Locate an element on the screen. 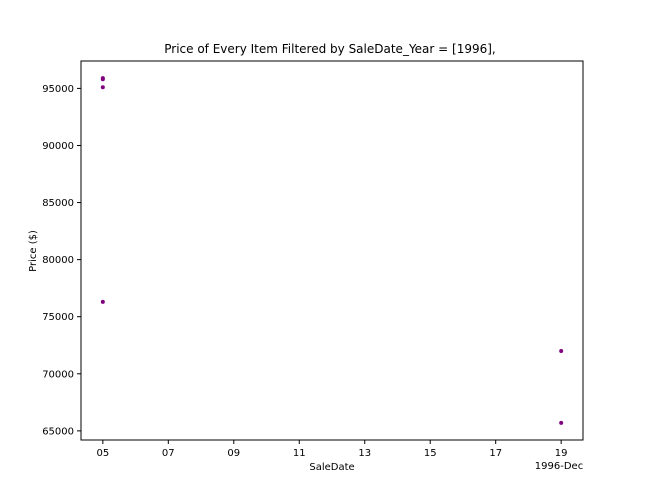 This screenshot has width=648, height=504. x-tick-label: 19 is located at coordinates (561, 453).